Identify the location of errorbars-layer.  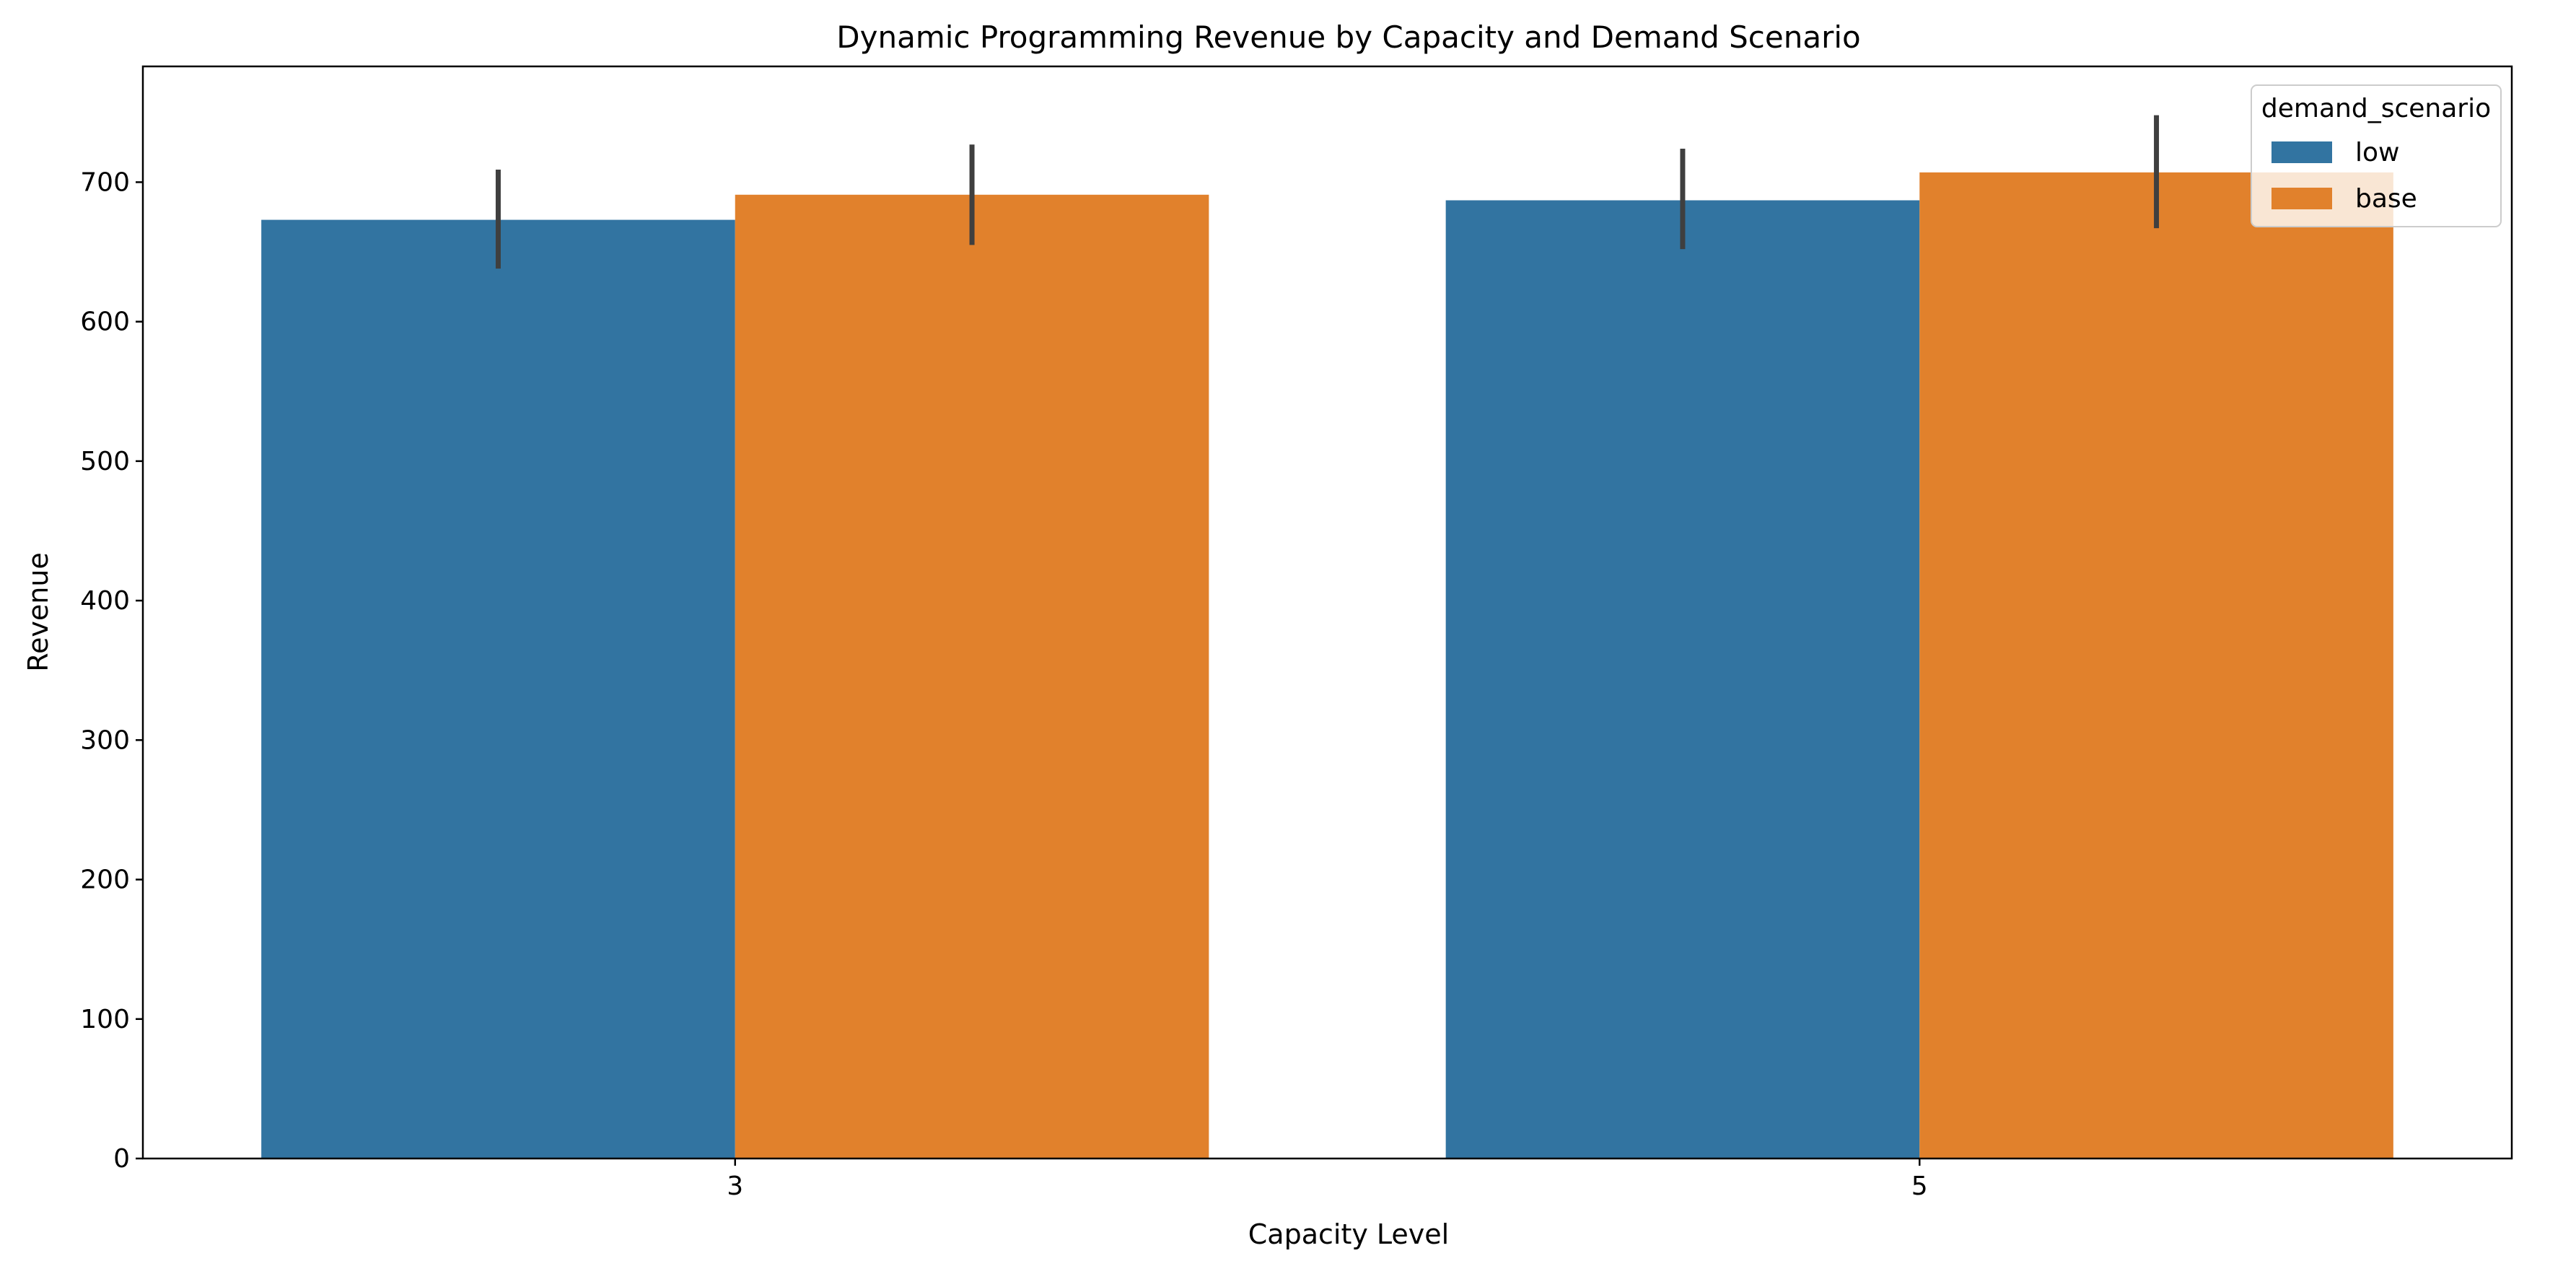
(1327, 192).